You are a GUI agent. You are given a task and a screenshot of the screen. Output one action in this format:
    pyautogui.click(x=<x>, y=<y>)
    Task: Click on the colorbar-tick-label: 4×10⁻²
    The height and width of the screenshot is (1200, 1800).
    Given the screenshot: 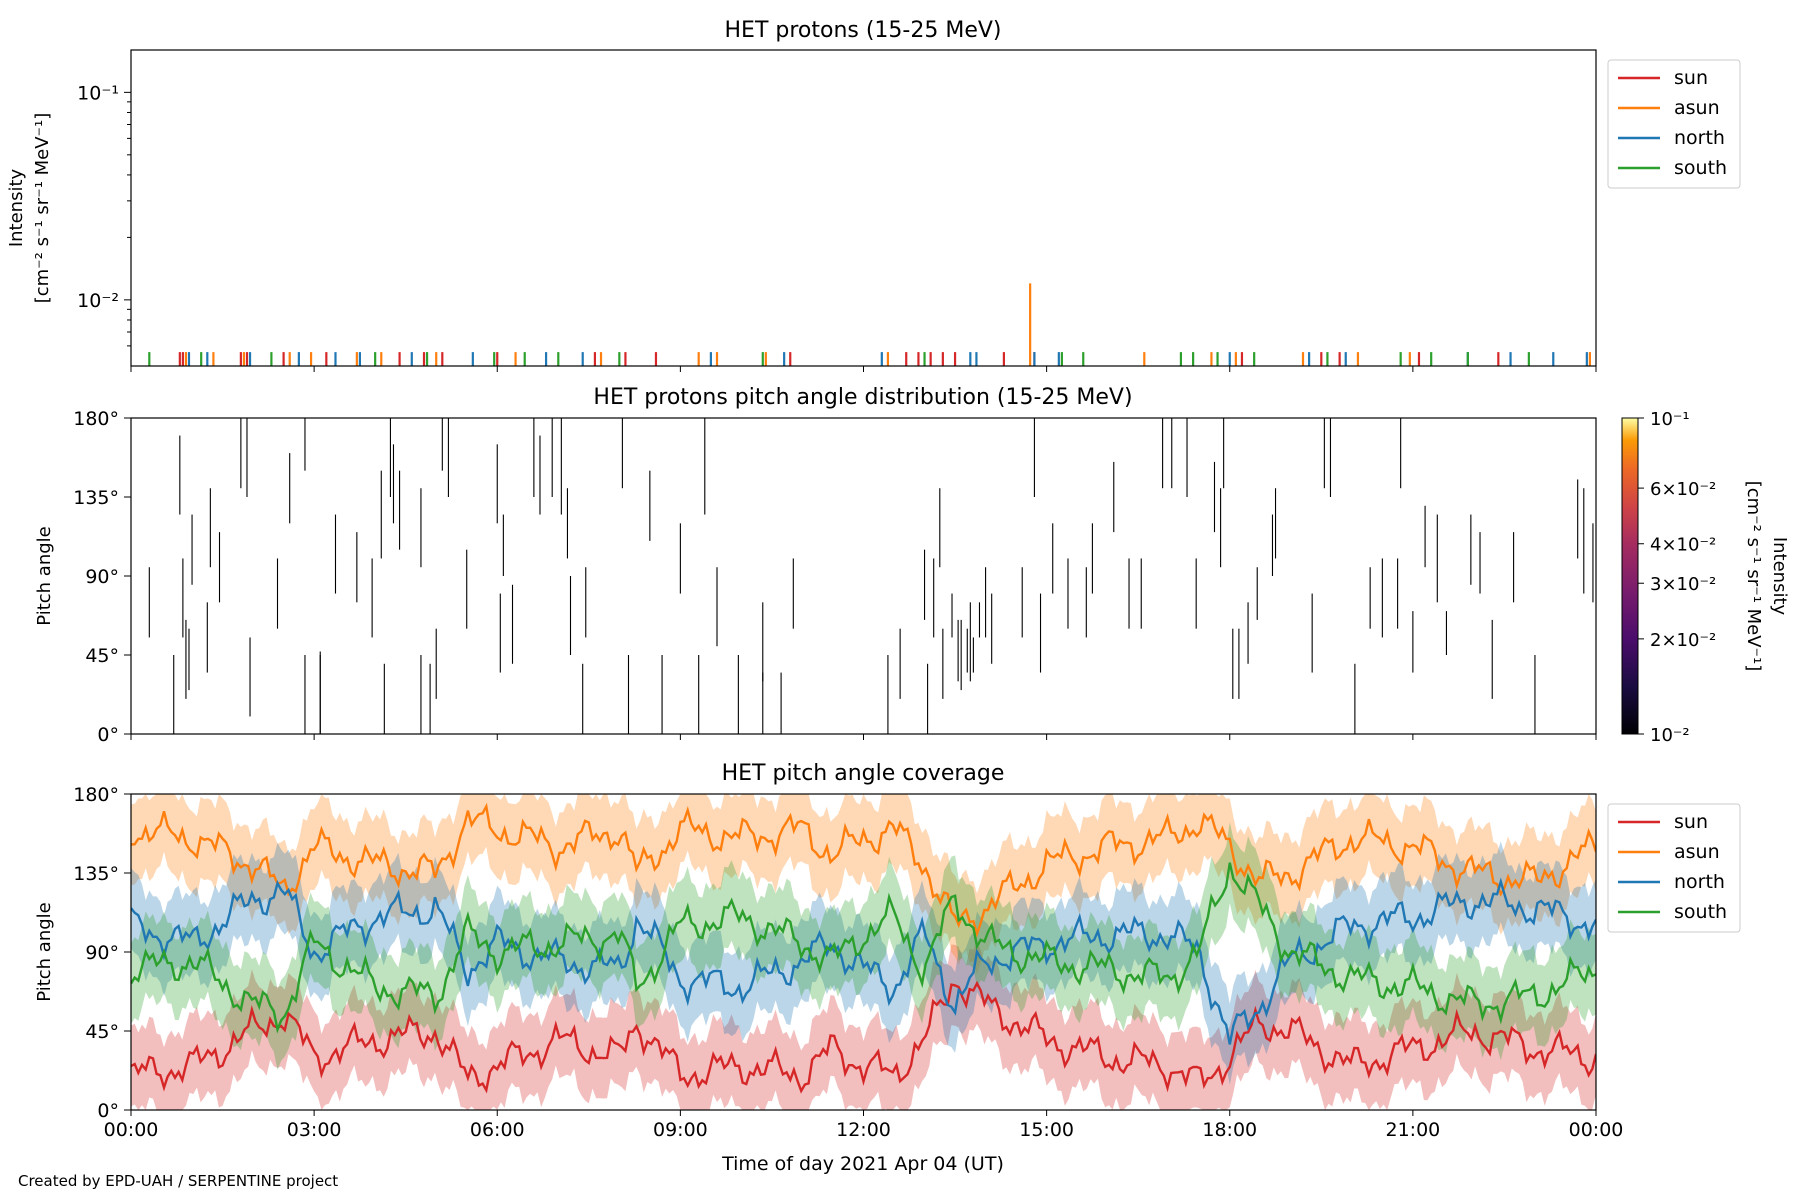 What is the action you would take?
    pyautogui.click(x=1683, y=545)
    